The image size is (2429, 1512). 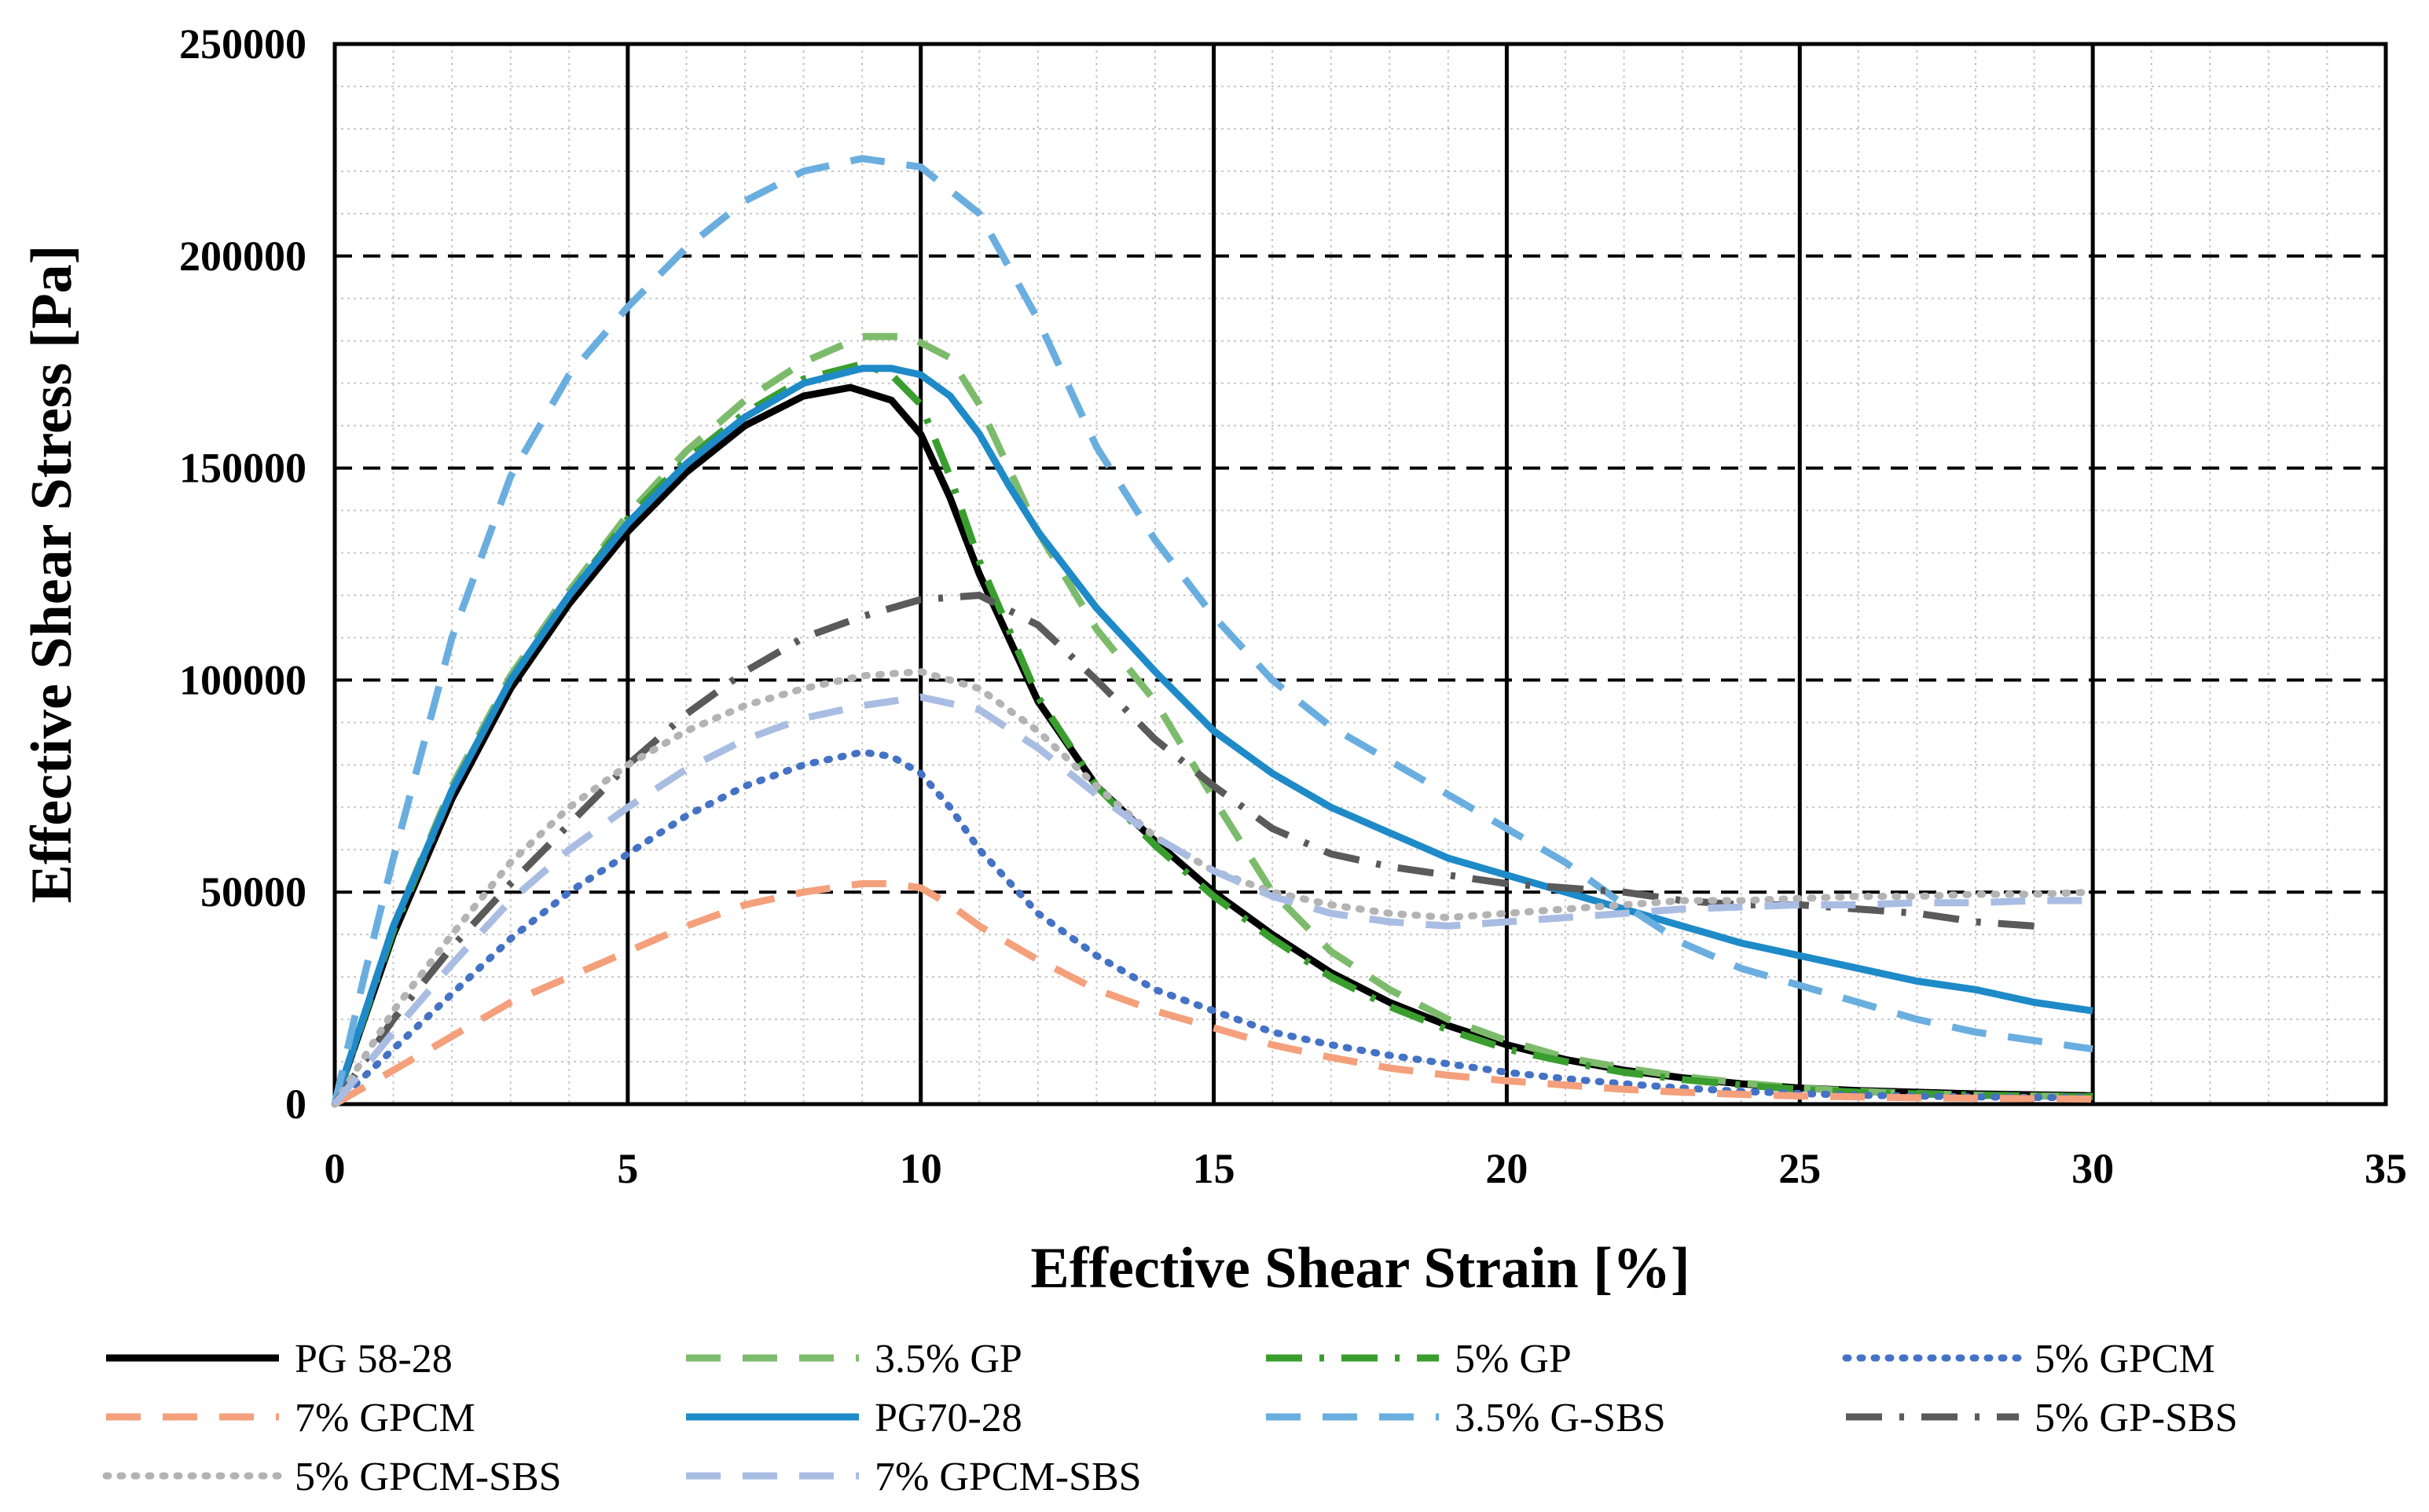 What do you see at coordinates (1419, 1360) in the screenshot?
I see `legend-entry: 5% GP` at bounding box center [1419, 1360].